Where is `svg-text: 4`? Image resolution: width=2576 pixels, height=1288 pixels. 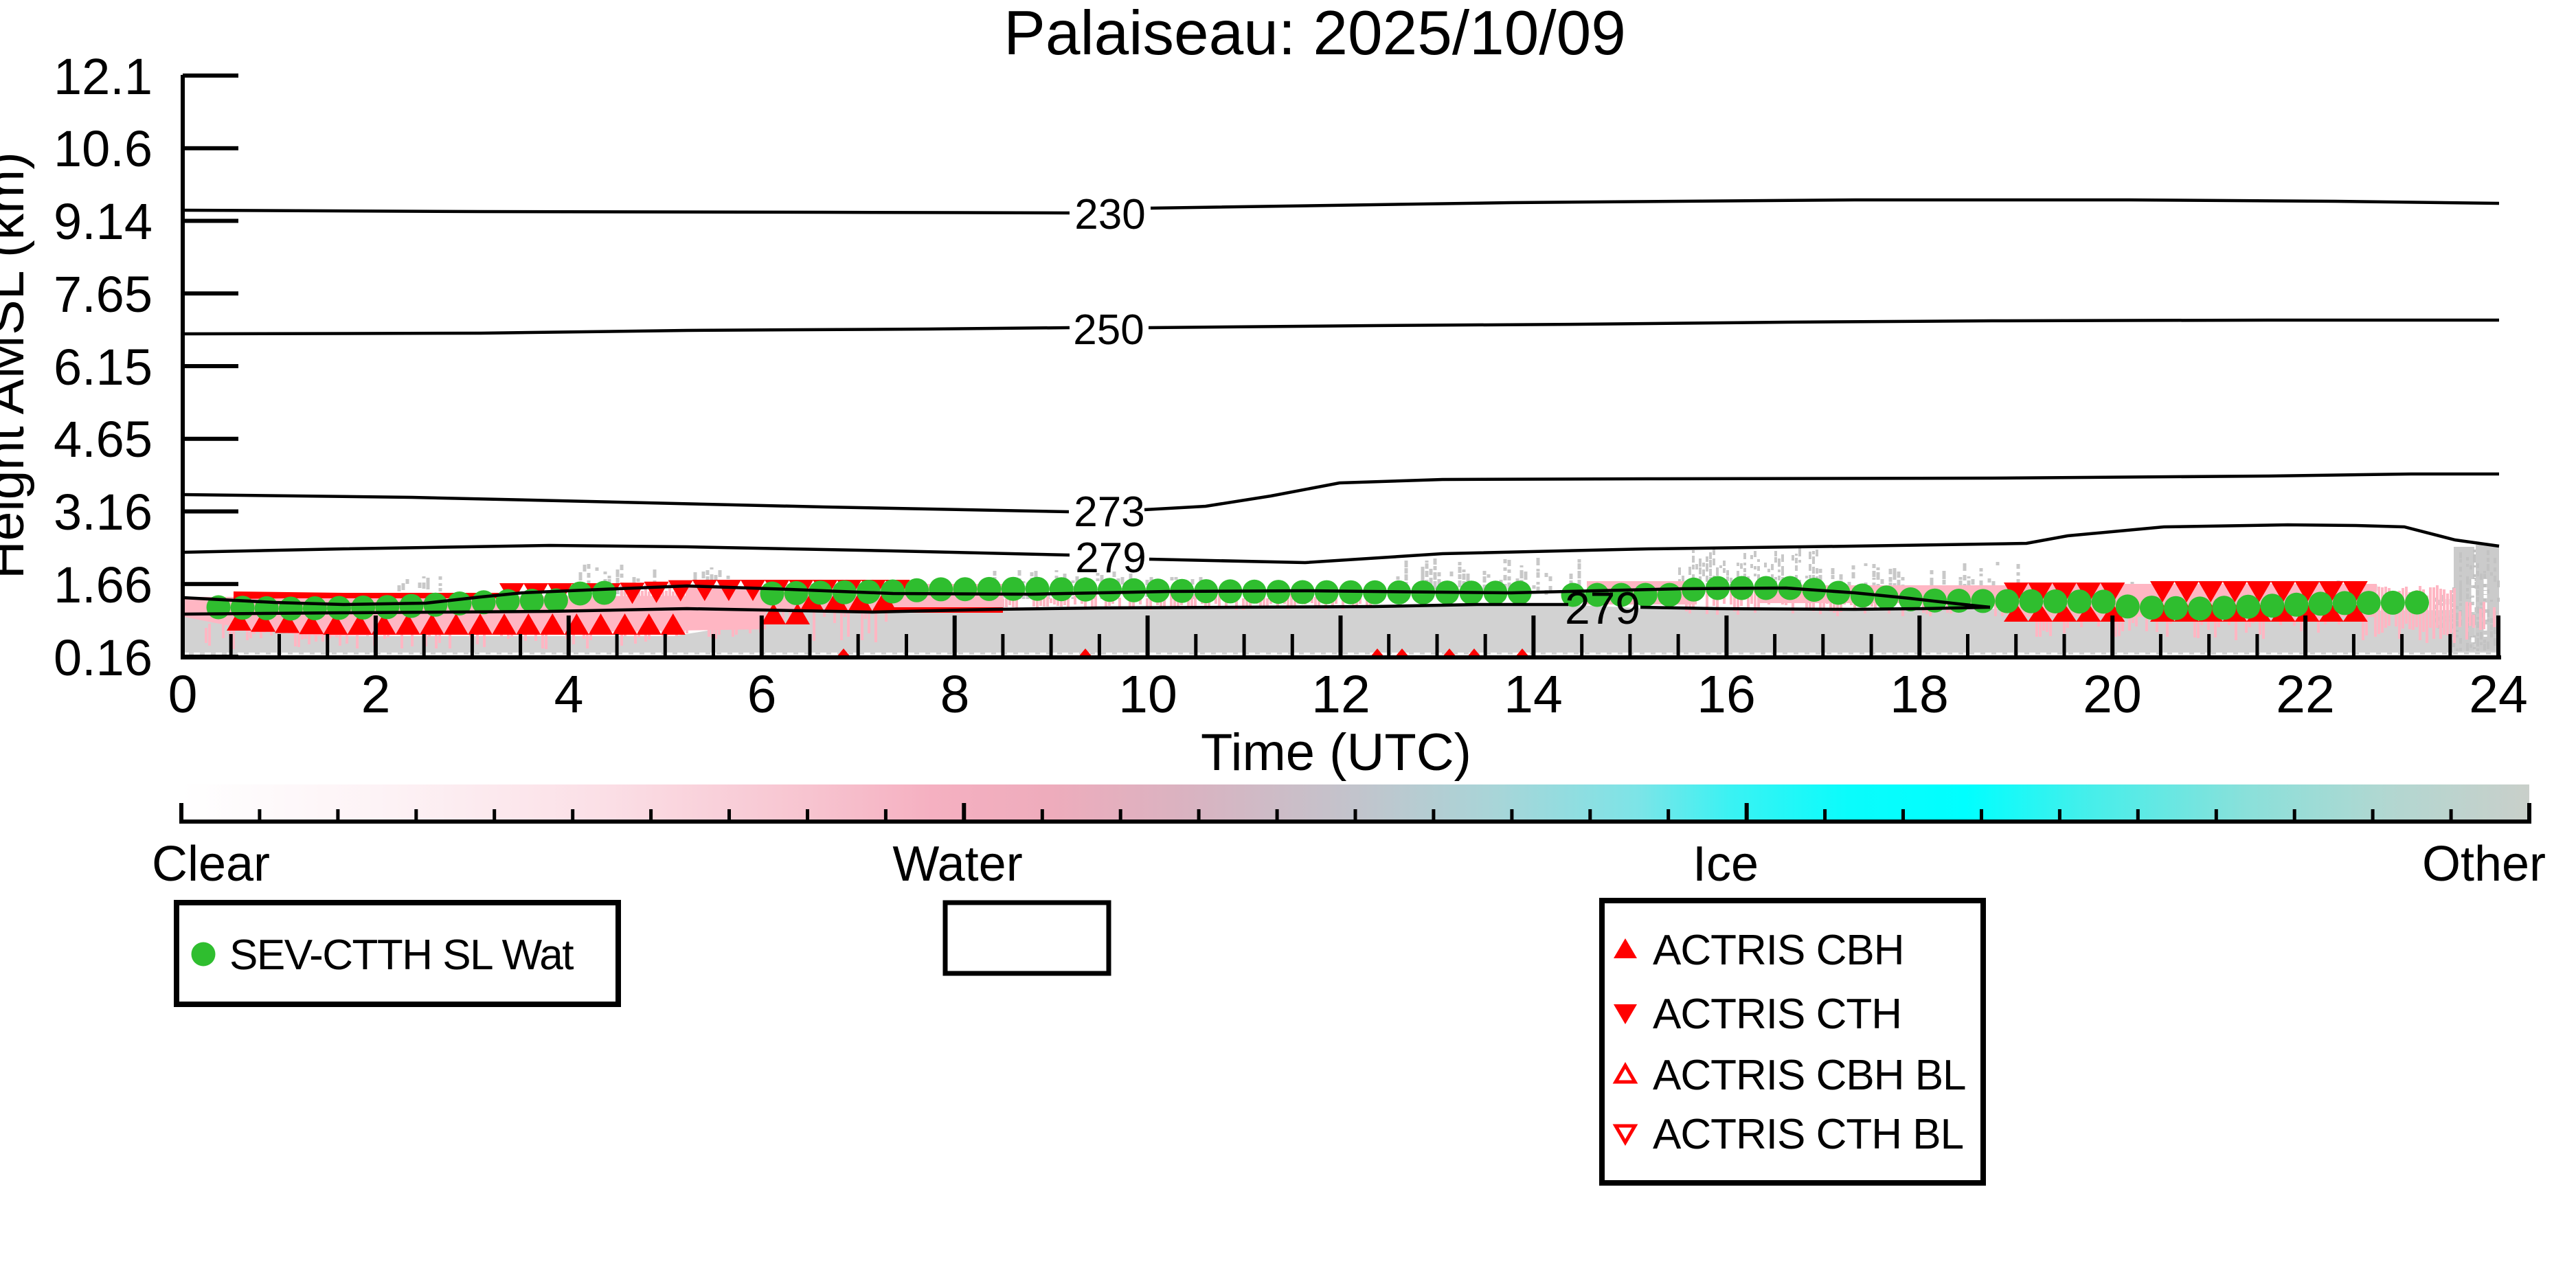
svg-text: 4 is located at coordinates (569, 694).